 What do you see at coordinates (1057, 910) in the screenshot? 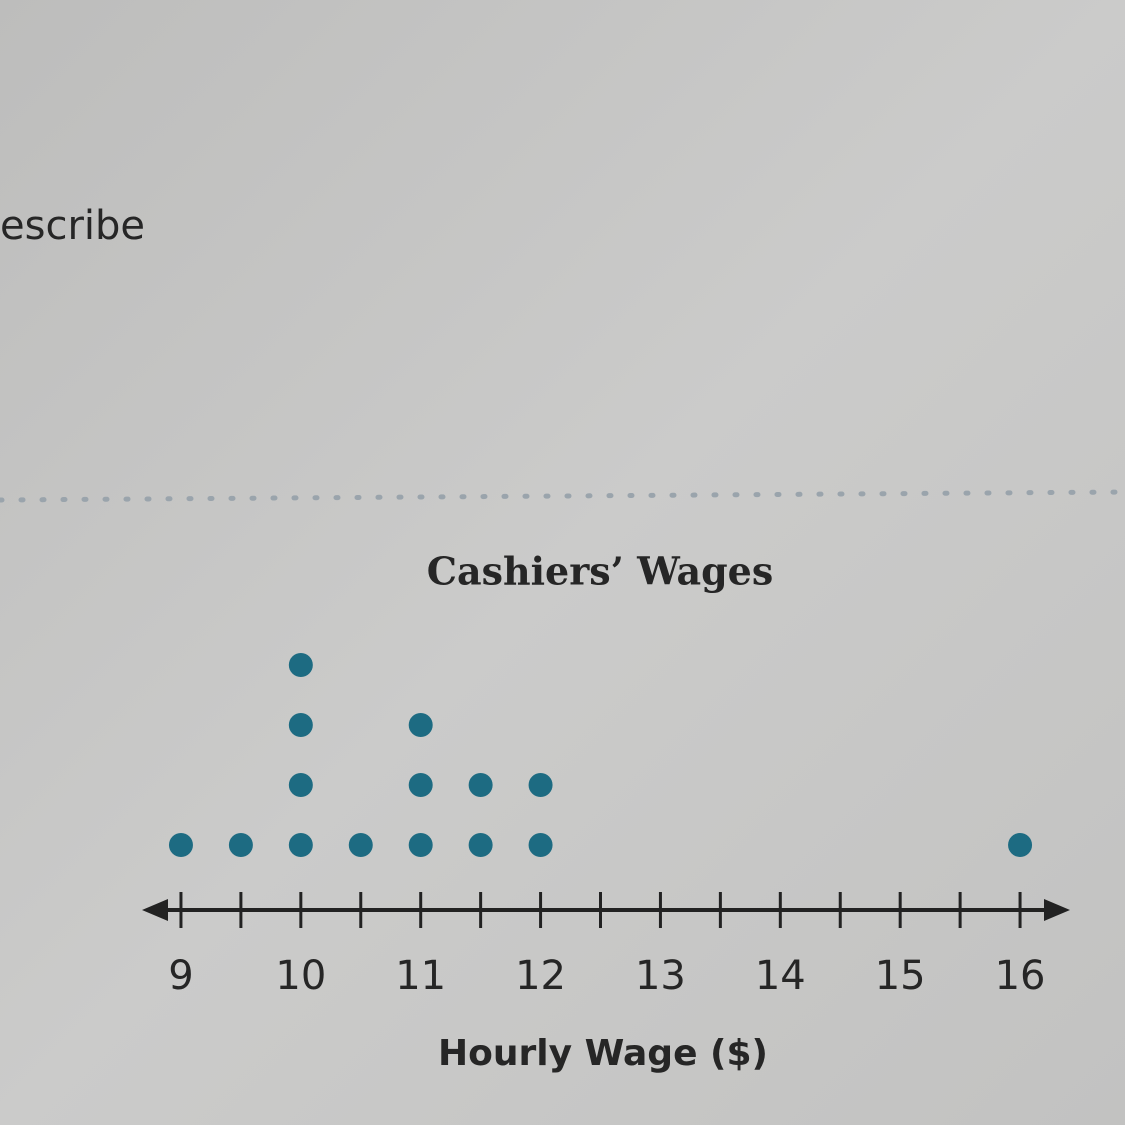
I see `arrow-right` at bounding box center [1057, 910].